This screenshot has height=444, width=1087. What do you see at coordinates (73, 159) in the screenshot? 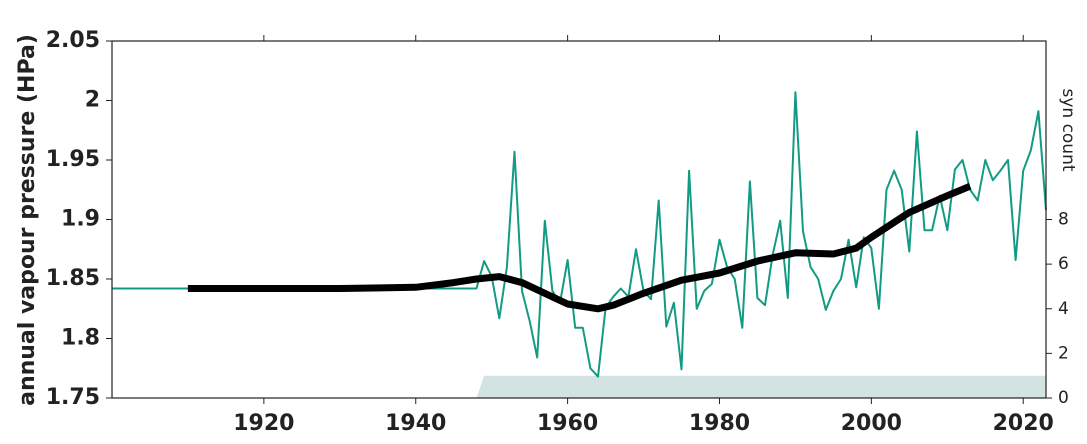
I see `y-tick-label: 1.95` at bounding box center [73, 159].